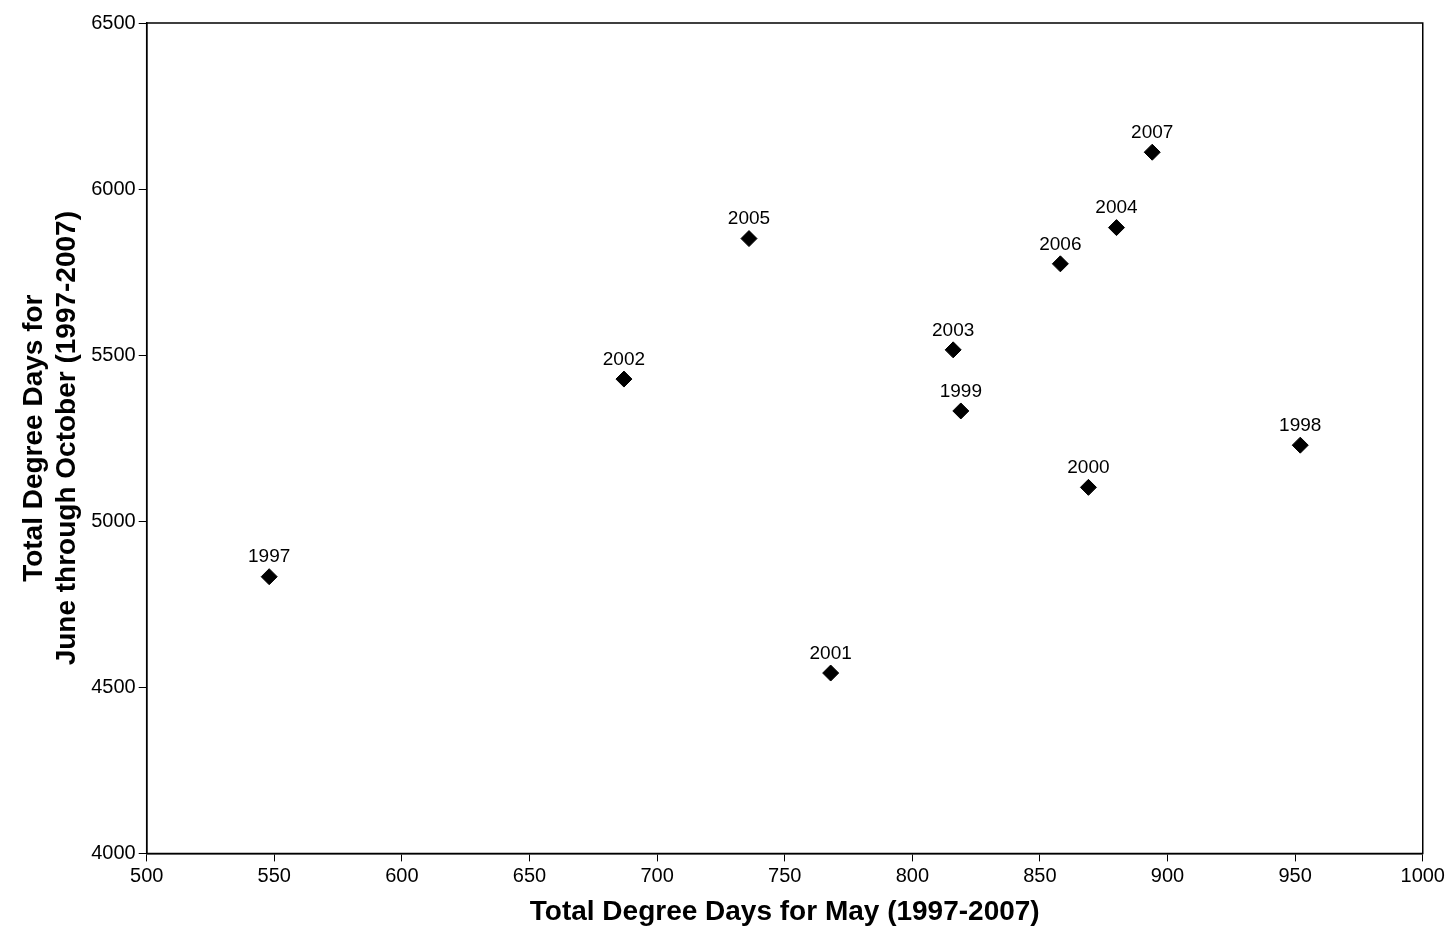 This screenshot has width=1456, height=947. I want to click on y-tick-label: 5500, so click(113, 353).